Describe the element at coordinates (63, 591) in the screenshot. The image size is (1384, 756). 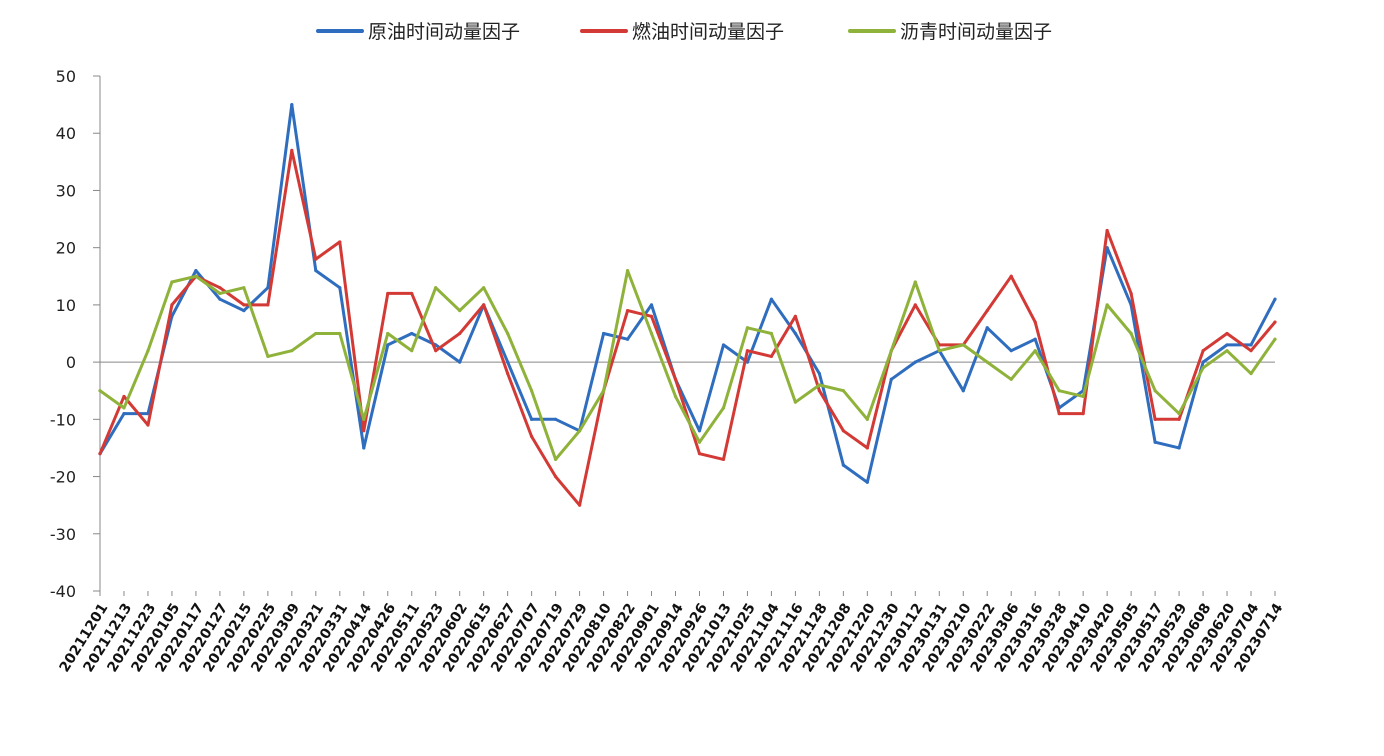
I see `y-tick-label: -40` at that location.